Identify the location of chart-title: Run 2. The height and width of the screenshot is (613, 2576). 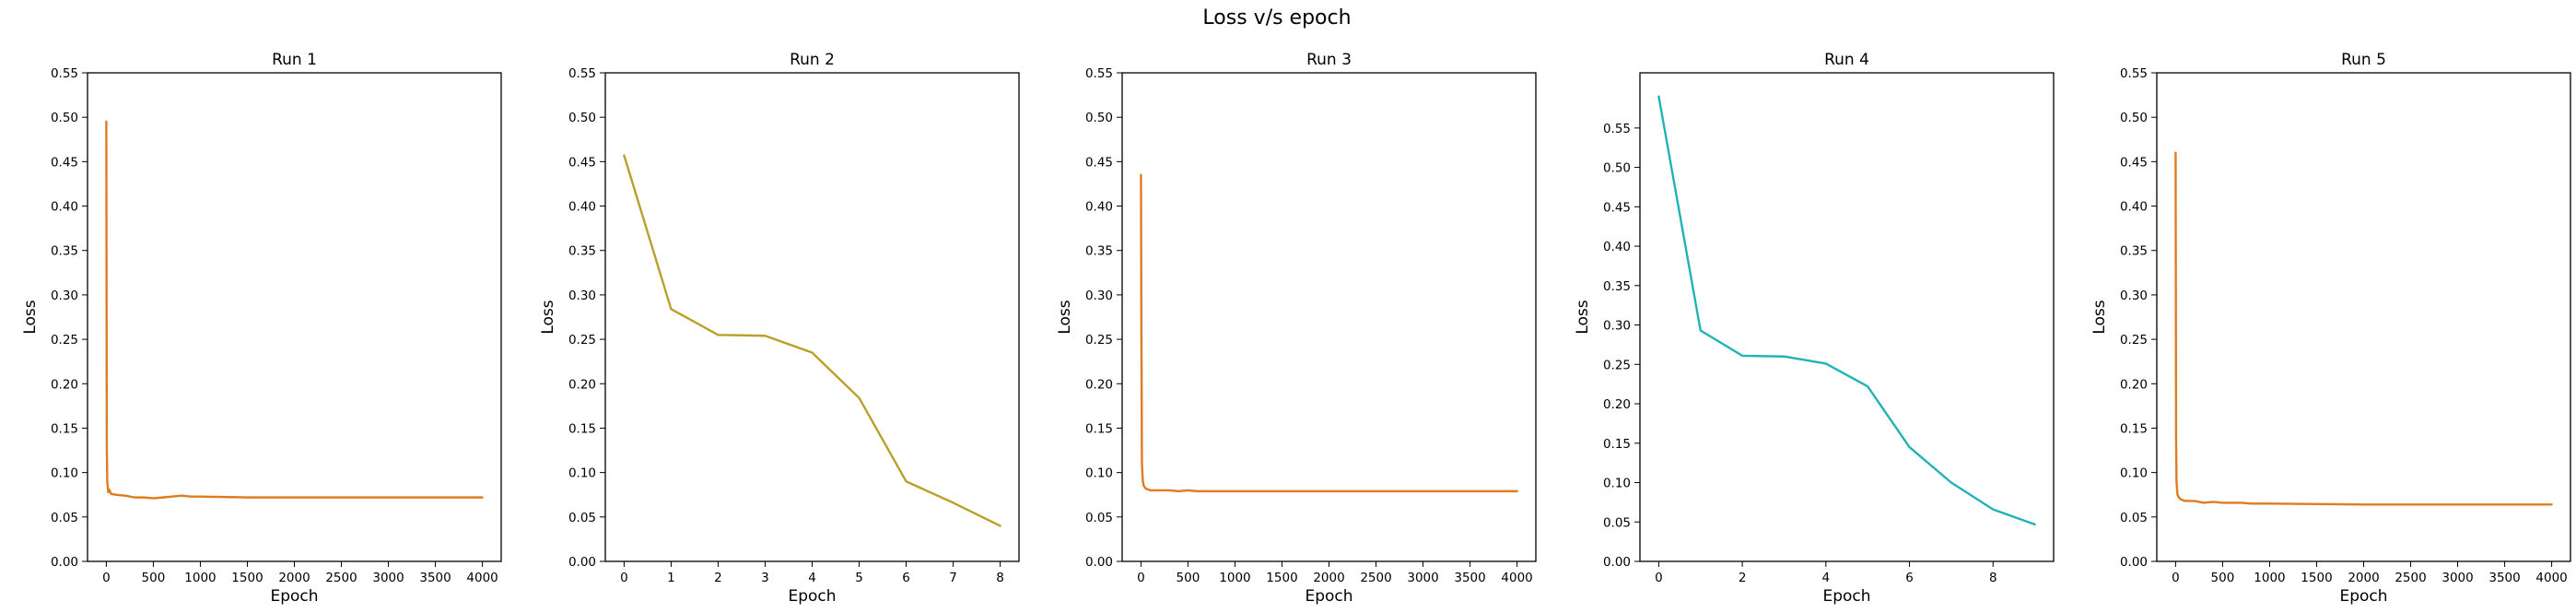
(812, 60).